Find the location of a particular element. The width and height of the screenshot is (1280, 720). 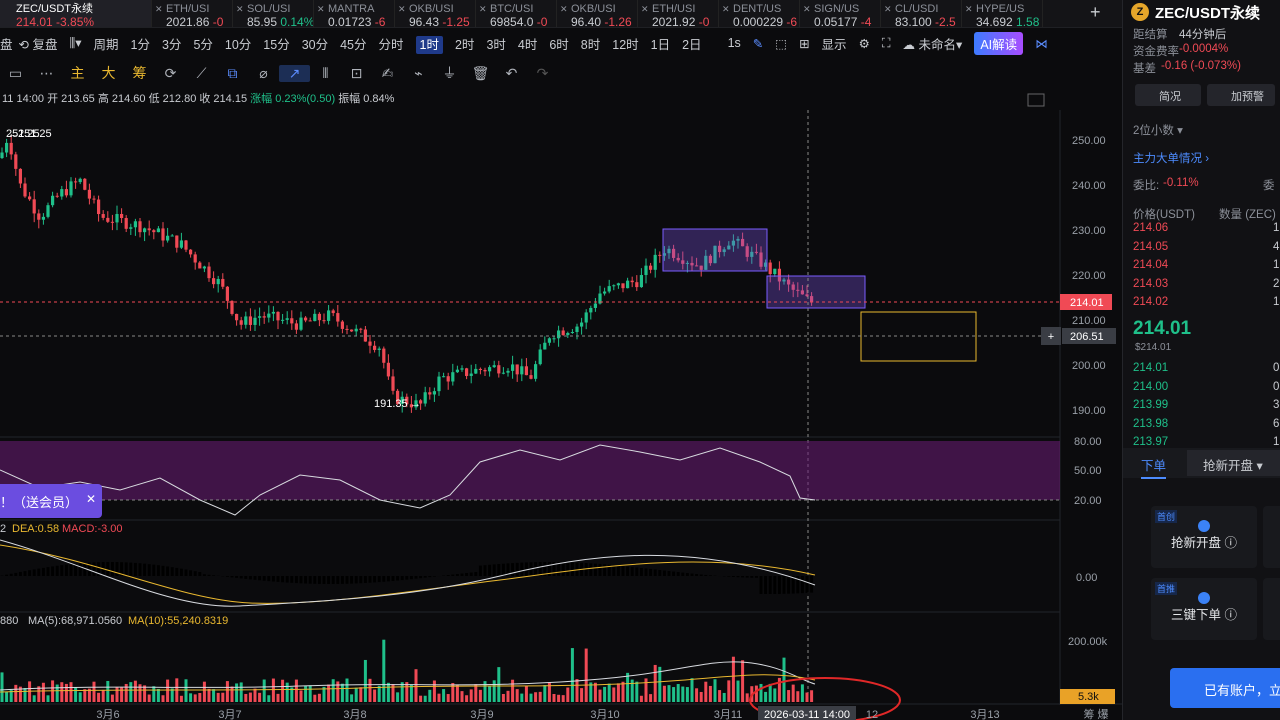

tab-order: 下单 is located at coordinates (1154, 467).